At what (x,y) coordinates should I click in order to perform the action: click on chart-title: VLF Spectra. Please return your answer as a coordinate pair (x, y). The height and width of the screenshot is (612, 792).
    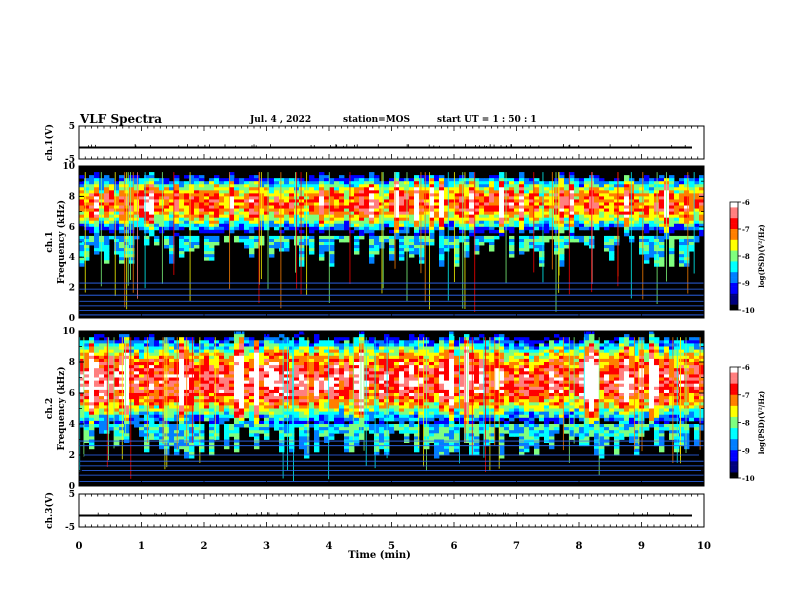
    Looking at the image, I should click on (121, 119).